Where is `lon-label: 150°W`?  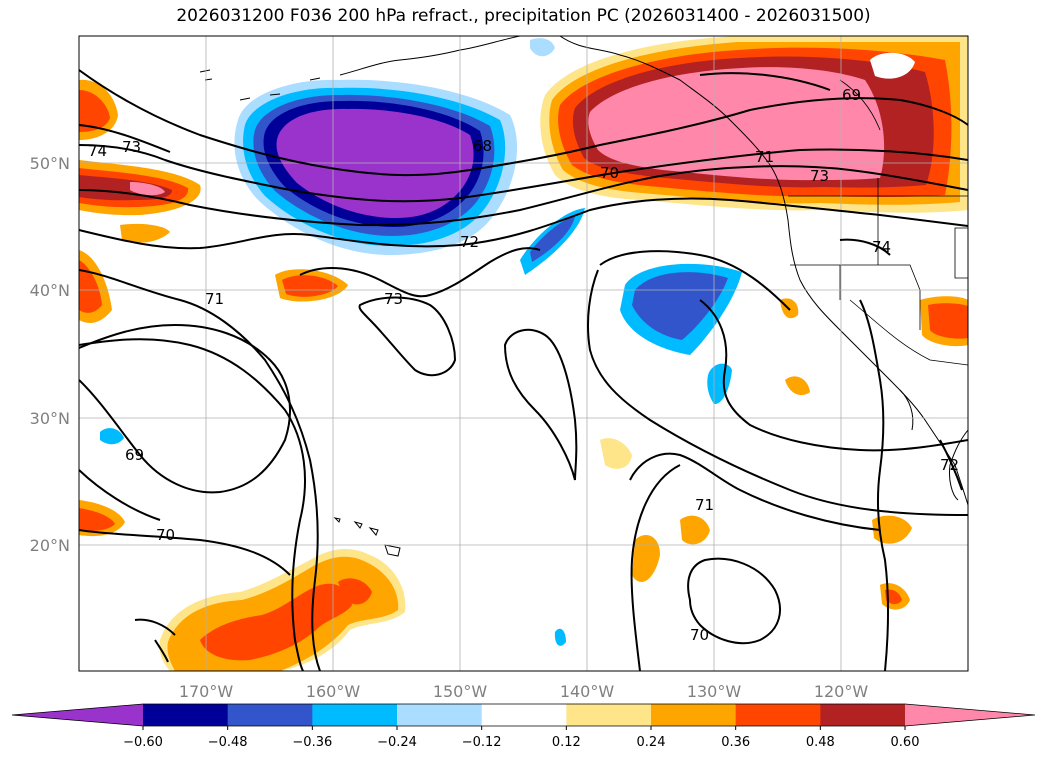
lon-label: 150°W is located at coordinates (460, 691).